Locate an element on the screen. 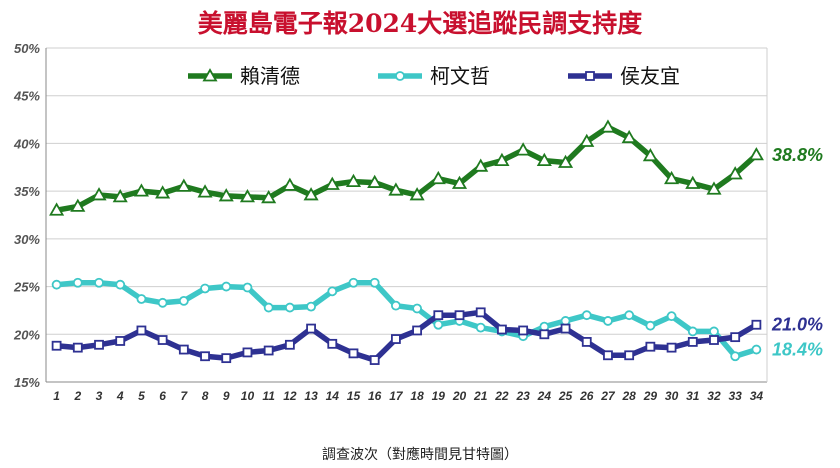 The image size is (840, 468). x-tick-label: 16 is located at coordinates (375, 396).